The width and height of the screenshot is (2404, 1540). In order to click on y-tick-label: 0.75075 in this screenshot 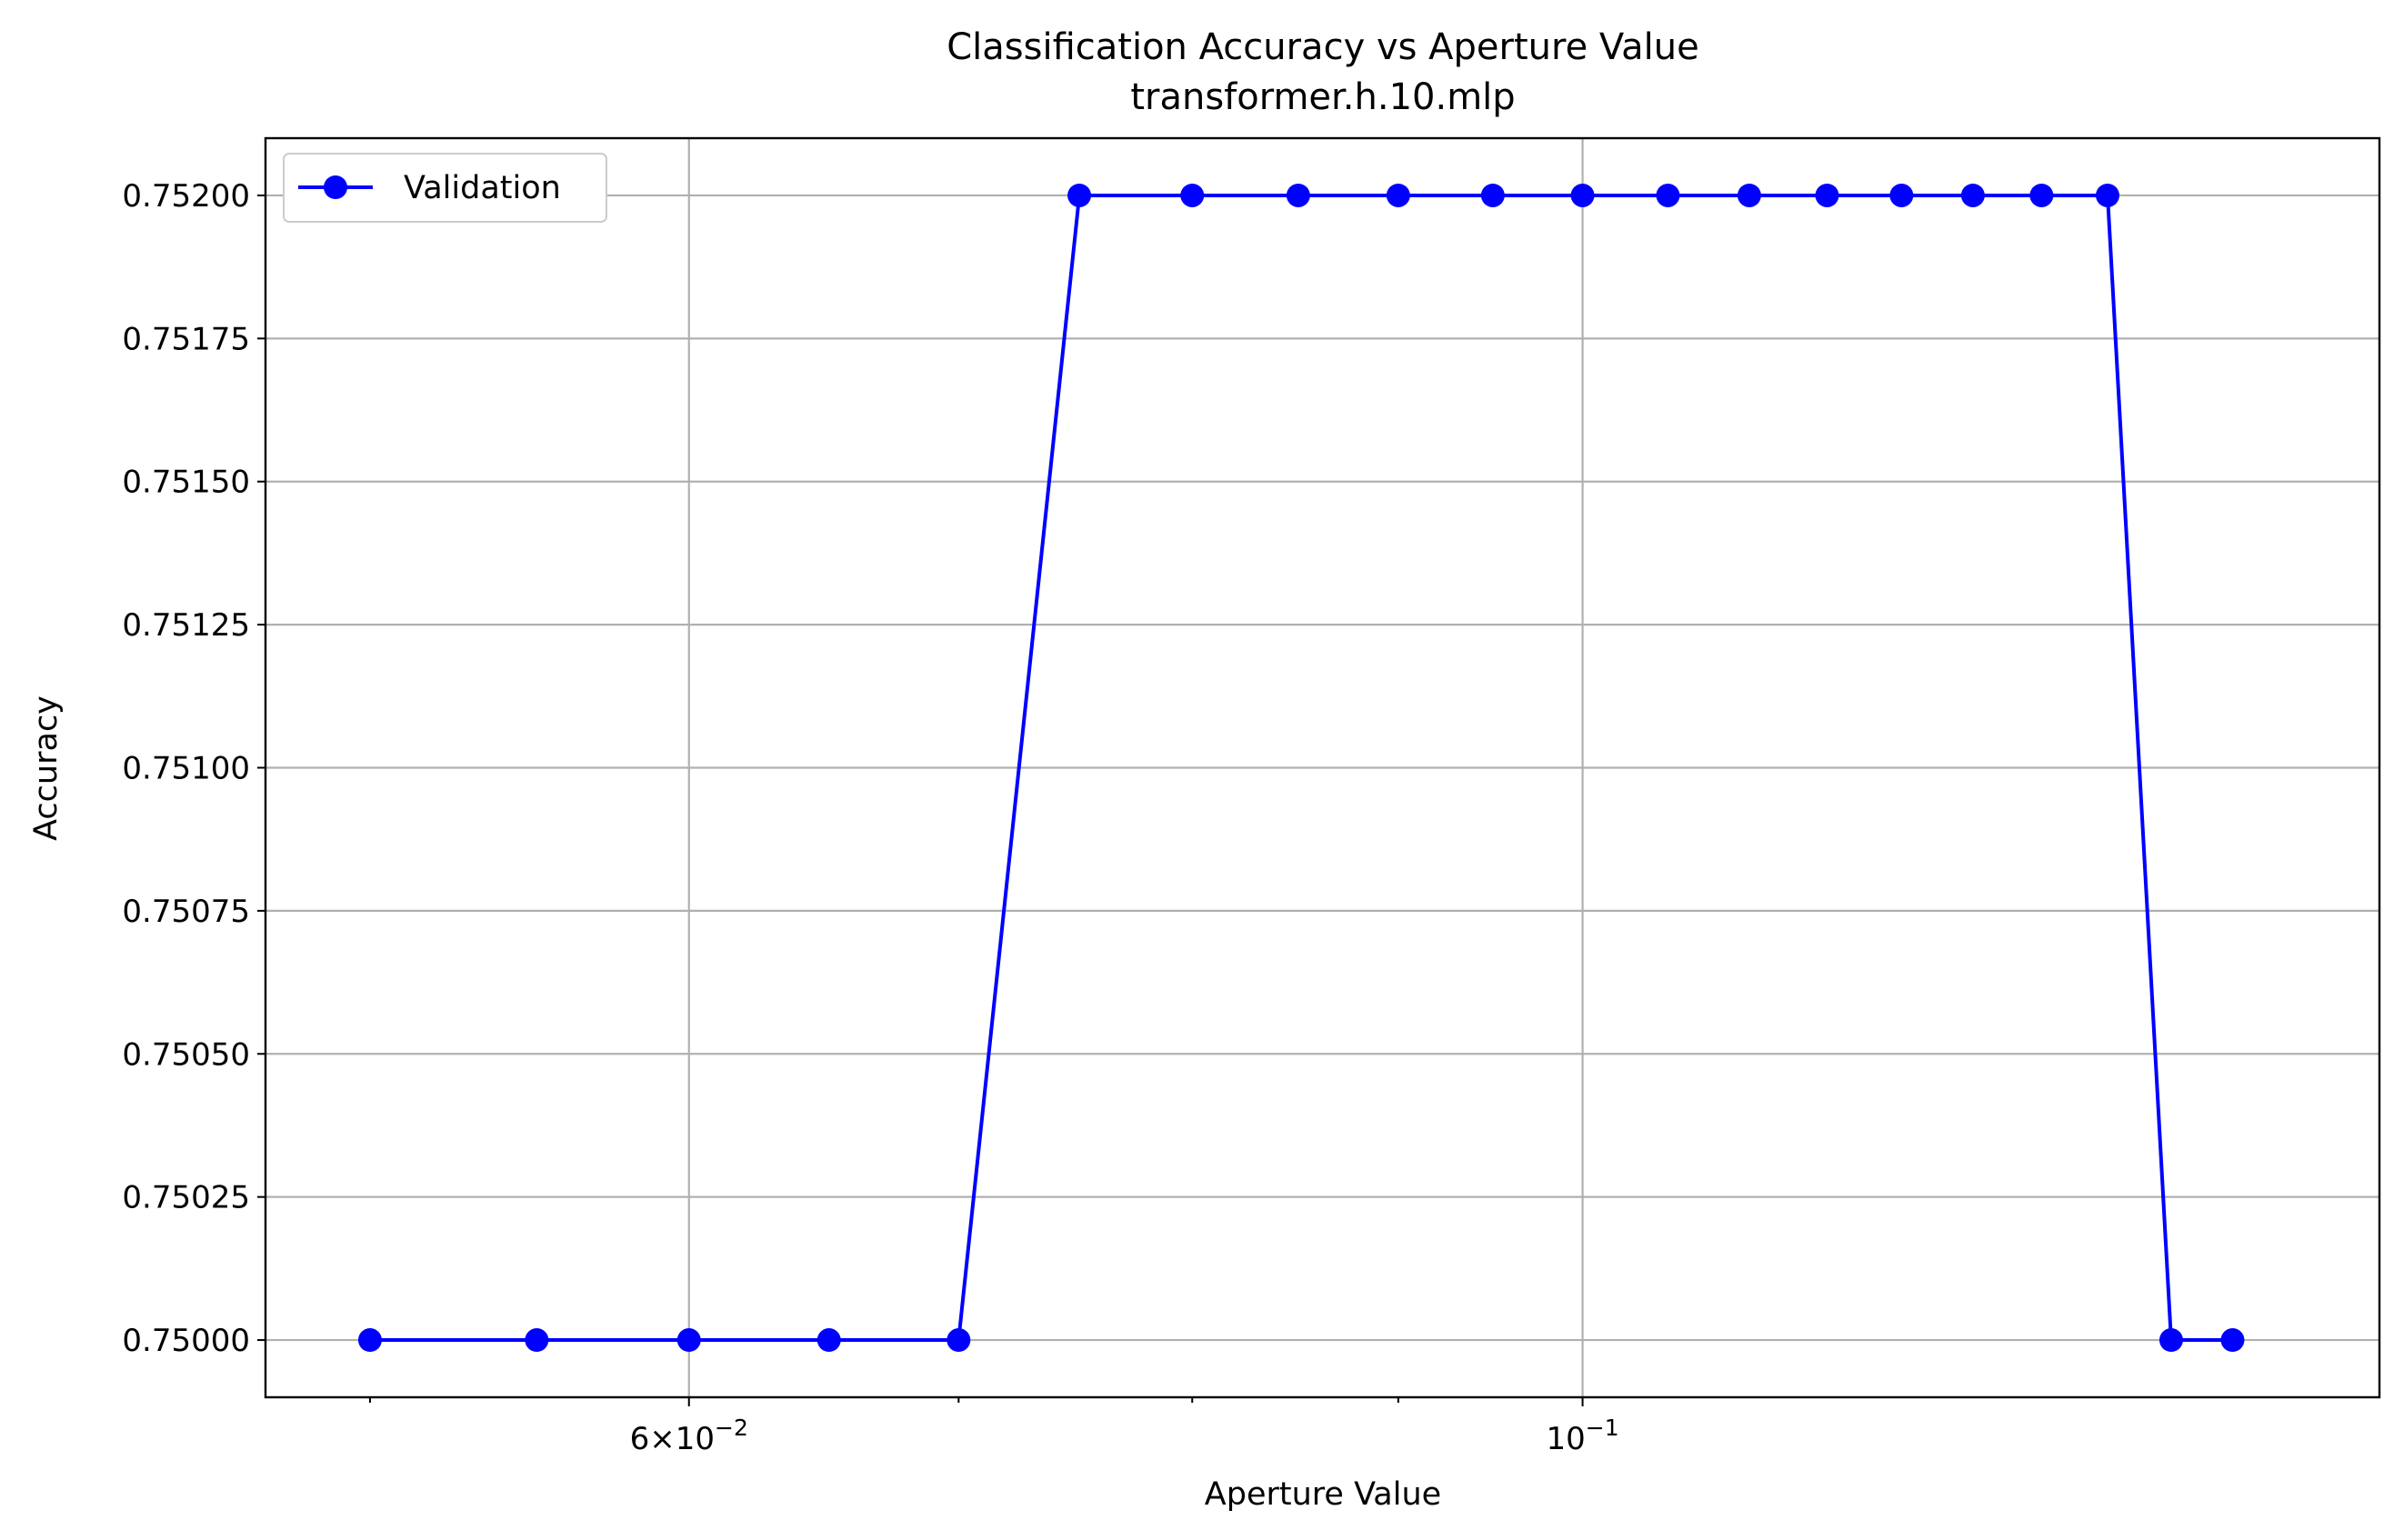, I will do `click(186, 912)`.